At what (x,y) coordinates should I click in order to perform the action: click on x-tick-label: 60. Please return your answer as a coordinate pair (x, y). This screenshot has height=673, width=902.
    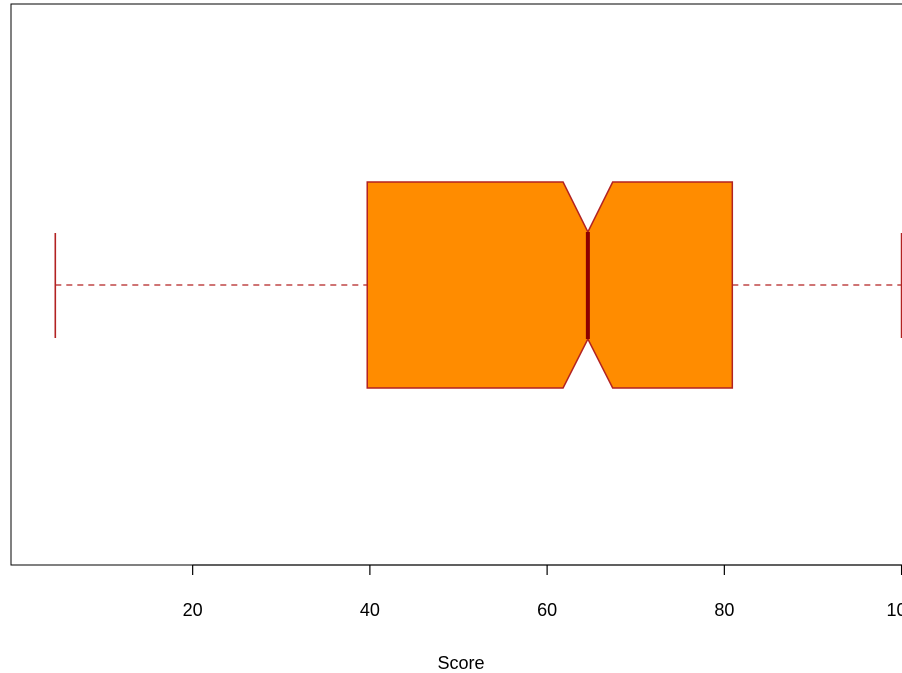
    Looking at the image, I should click on (547, 610).